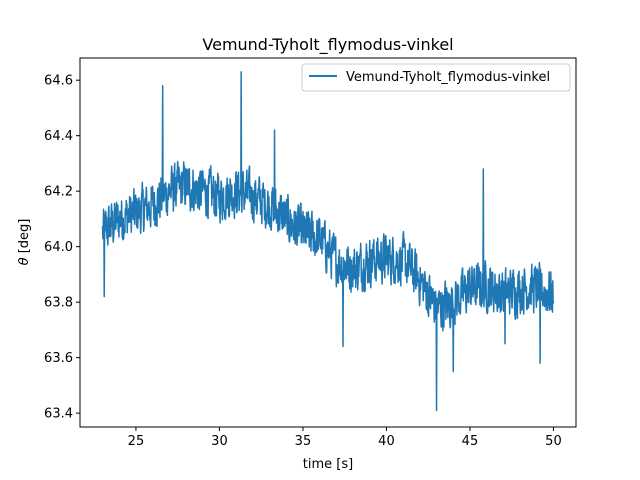 This screenshot has height=480, width=640. What do you see at coordinates (58, 358) in the screenshot?
I see `y-tick-label: 63.6` at bounding box center [58, 358].